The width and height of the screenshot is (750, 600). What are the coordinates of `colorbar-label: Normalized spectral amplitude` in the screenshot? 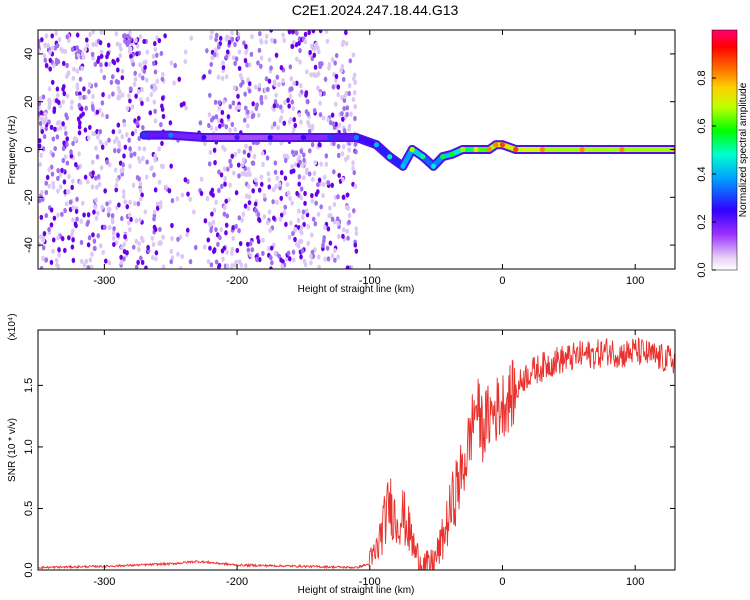 It's located at (743, 149).